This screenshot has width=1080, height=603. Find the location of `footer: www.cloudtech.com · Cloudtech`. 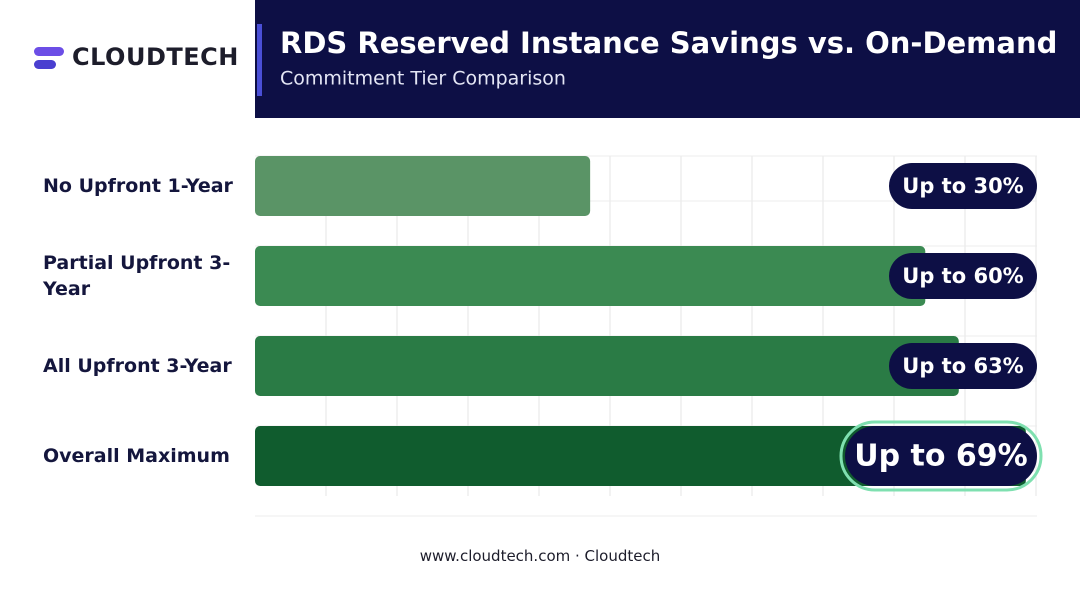

footer: www.cloudtech.com · Cloudtech is located at coordinates (540, 556).